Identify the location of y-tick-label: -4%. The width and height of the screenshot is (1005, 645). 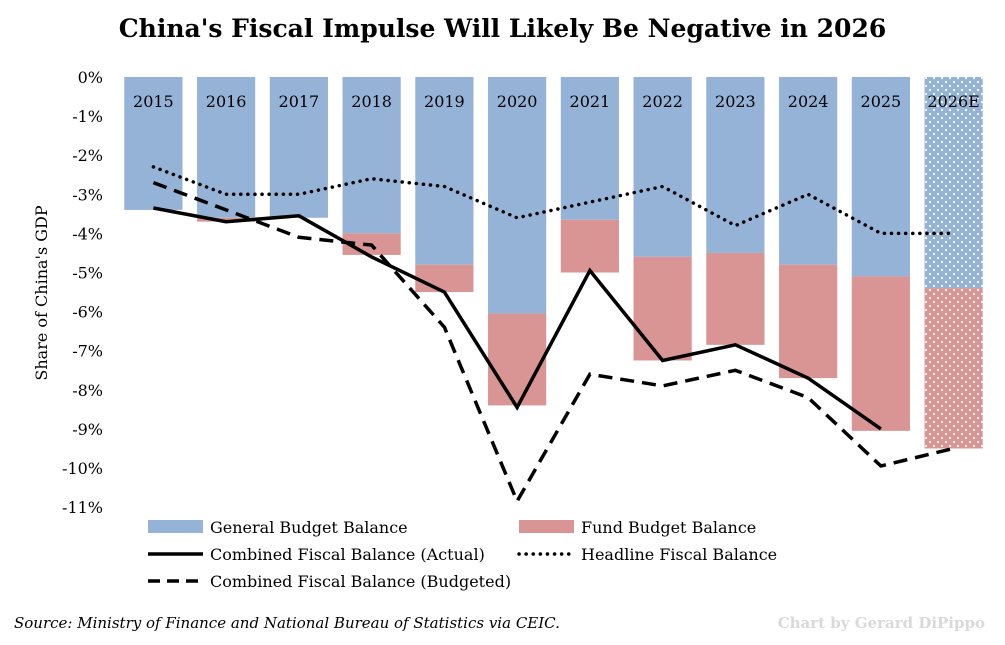
(87, 233).